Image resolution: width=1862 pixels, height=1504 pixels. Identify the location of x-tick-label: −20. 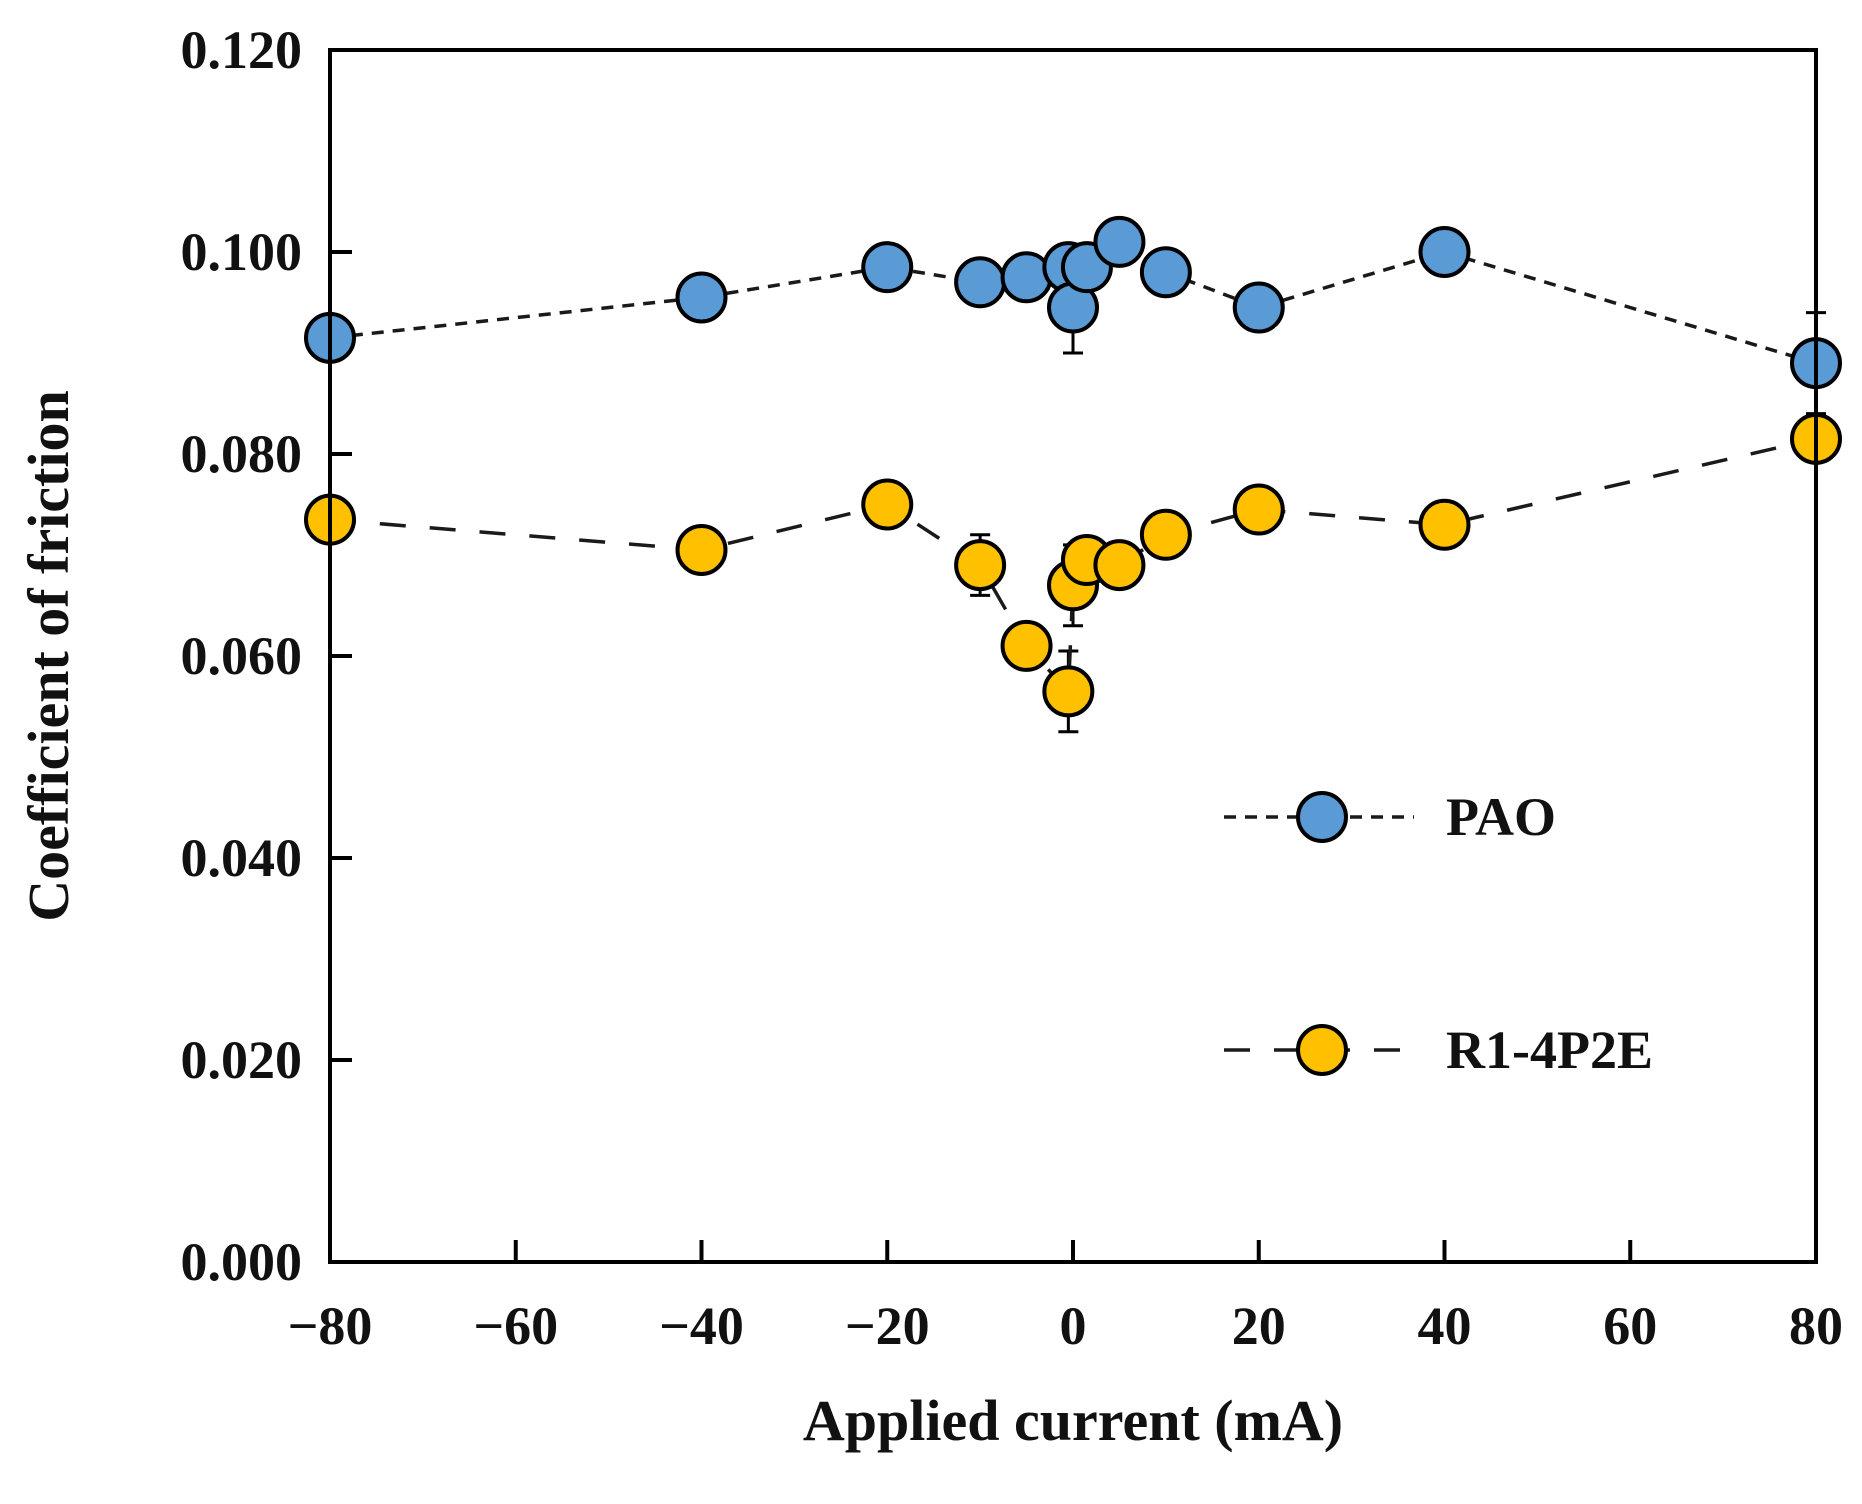
(887, 1326).